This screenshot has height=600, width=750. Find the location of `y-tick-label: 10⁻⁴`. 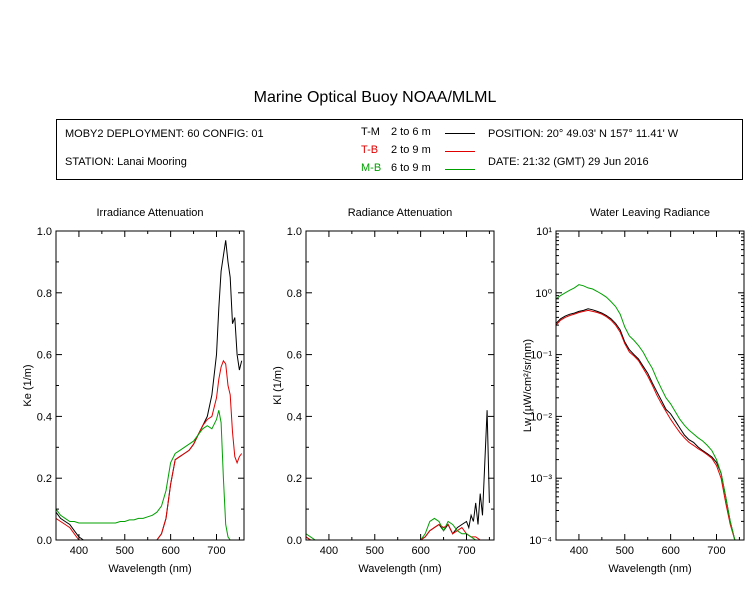

y-tick-label: 10⁻⁴ is located at coordinates (540, 541).